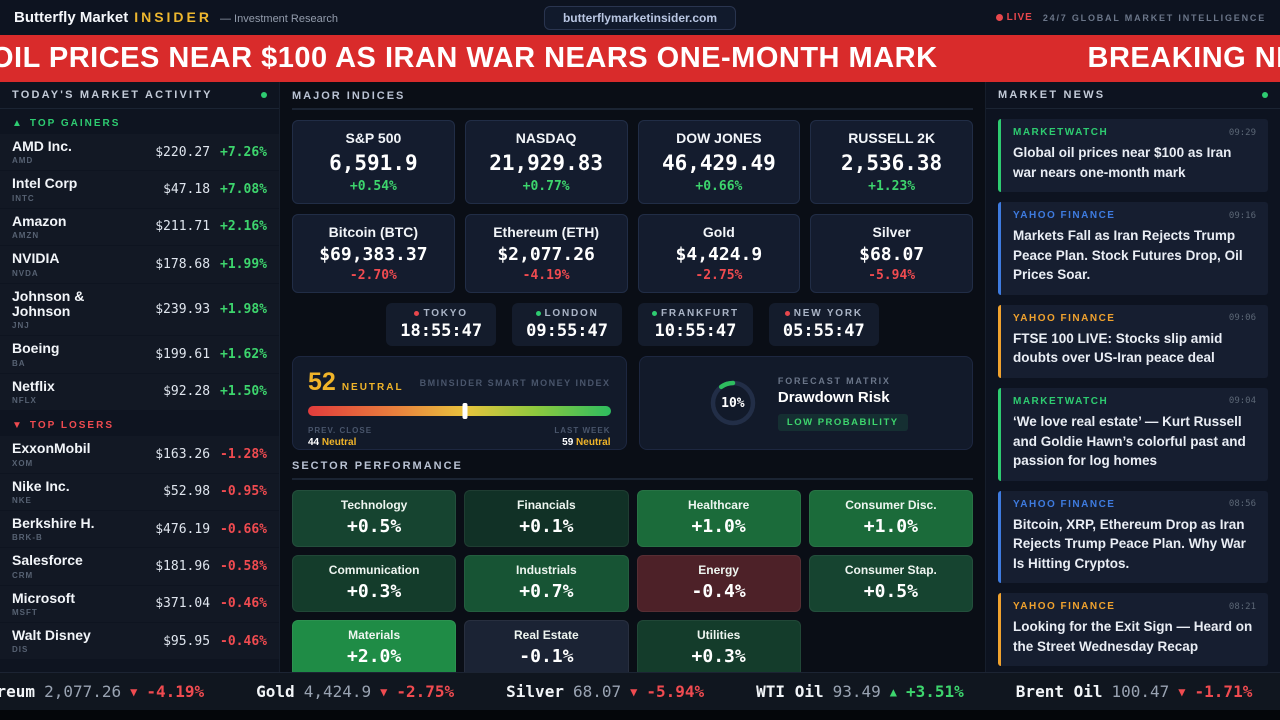 The image size is (1280, 720). Describe the element at coordinates (718, 583) in the screenshot. I see `sector-tile-energy: Energy -0.4%` at that location.